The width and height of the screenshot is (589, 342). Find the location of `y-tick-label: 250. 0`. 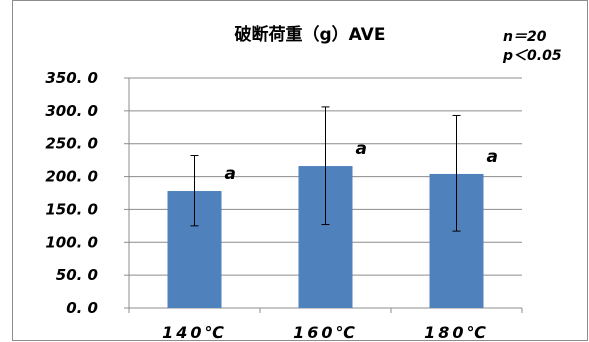

y-tick-label: 250. 0 is located at coordinates (71, 144).